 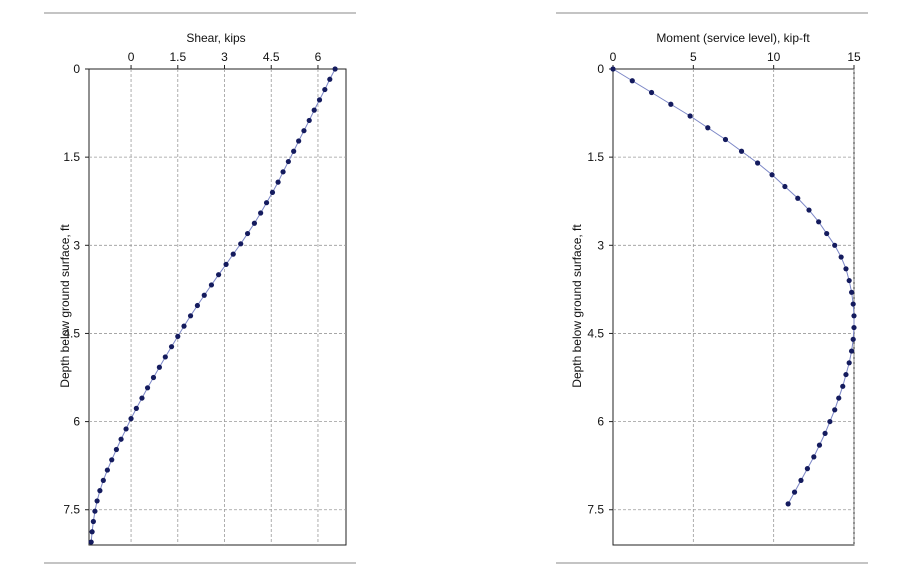 I want to click on x-tick-label: 1.5, so click(x=177, y=57).